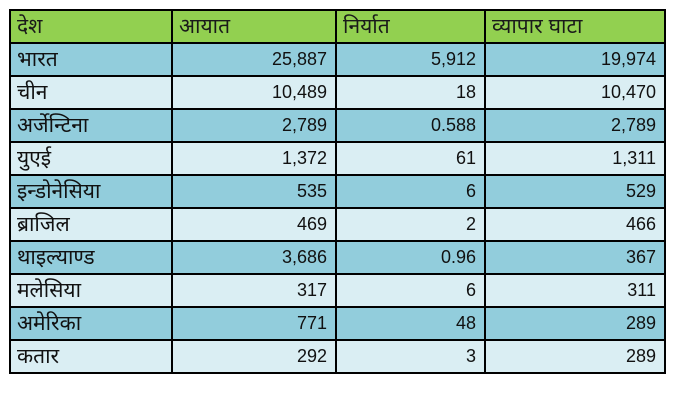 The image size is (676, 411). I want to click on header-import: आयात, so click(254, 26).